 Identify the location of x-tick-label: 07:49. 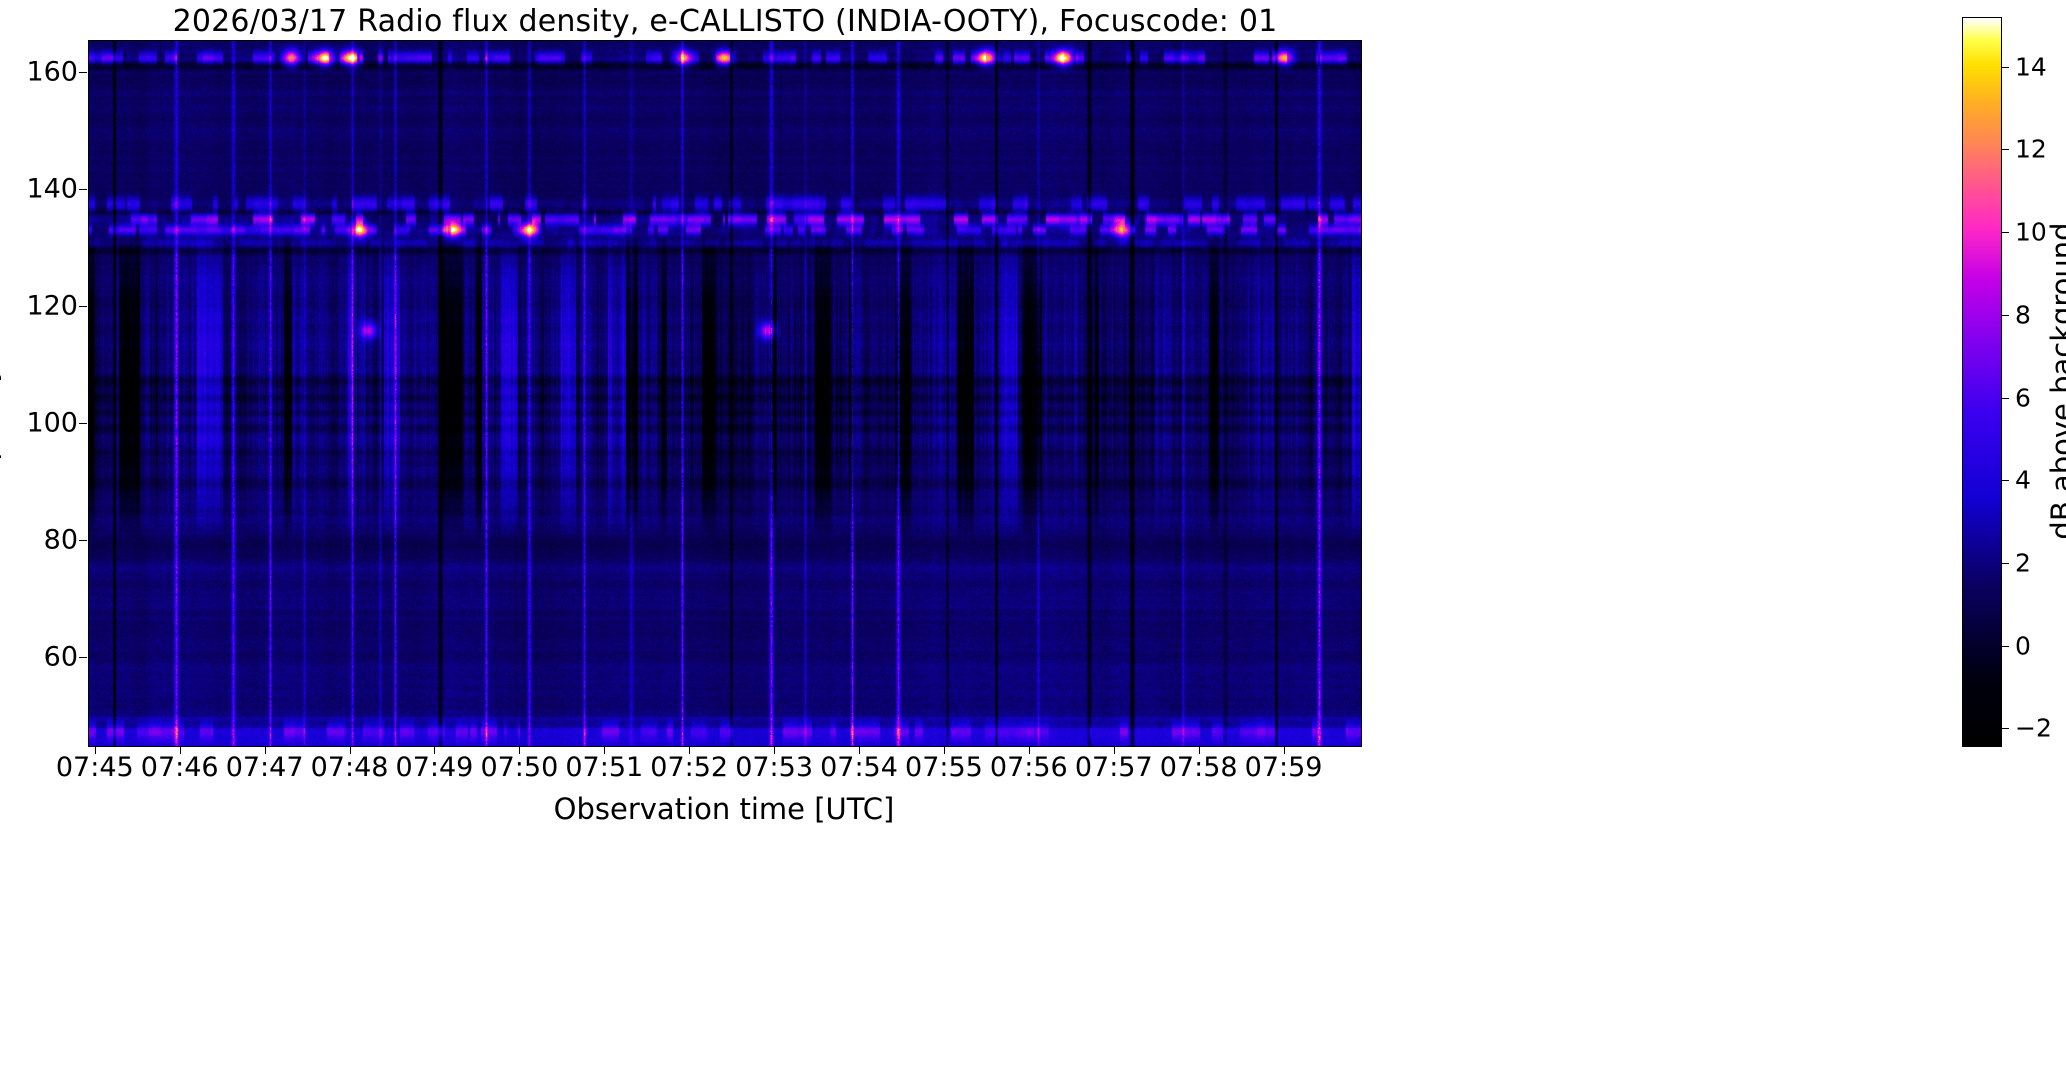
(434, 767).